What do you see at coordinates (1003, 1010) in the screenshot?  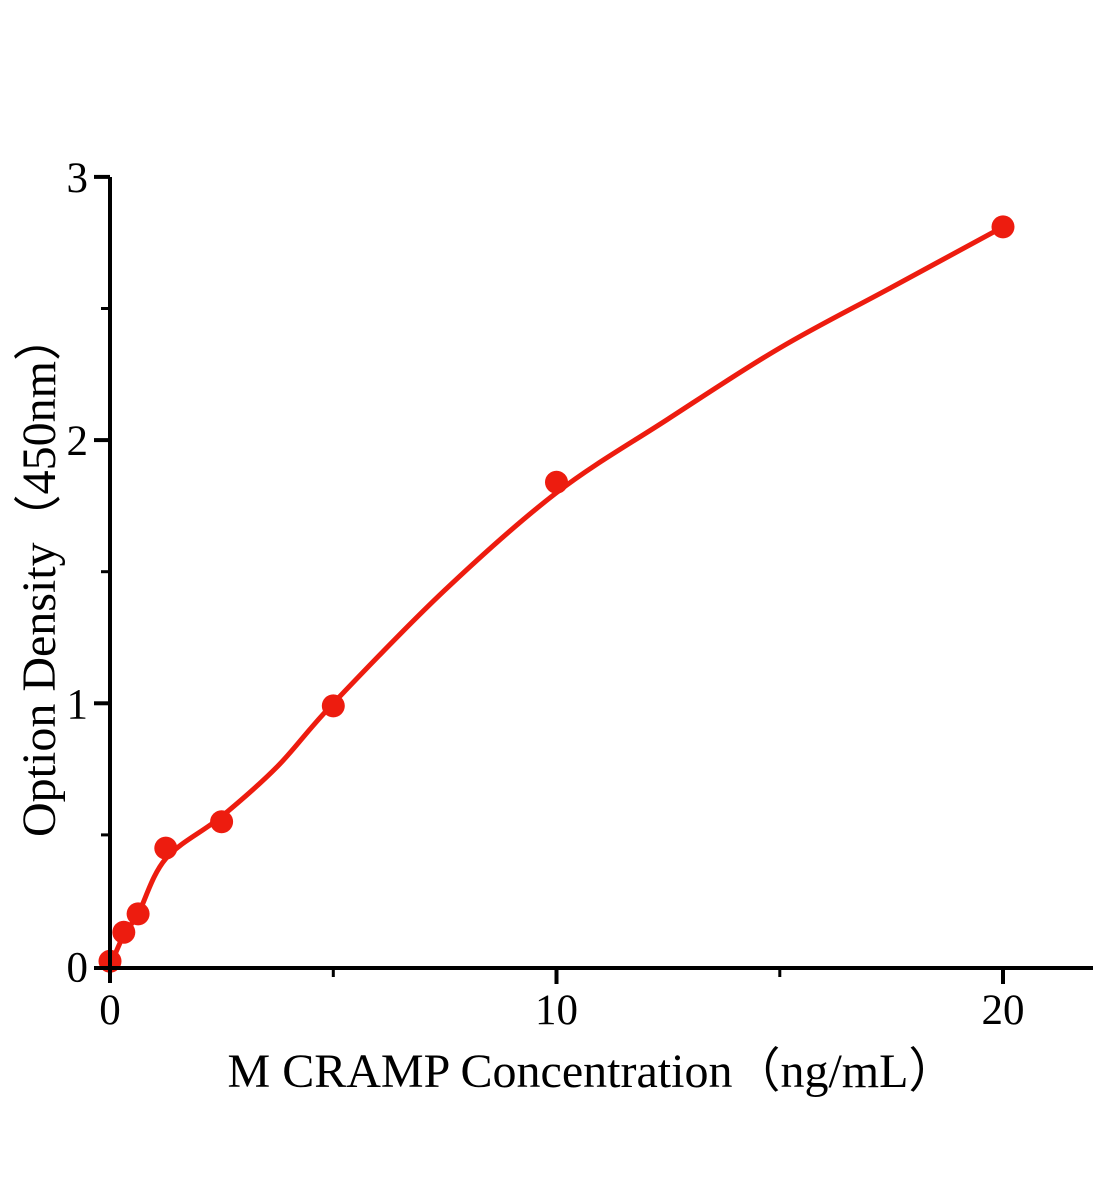 I see `x-tick-label: 20` at bounding box center [1003, 1010].